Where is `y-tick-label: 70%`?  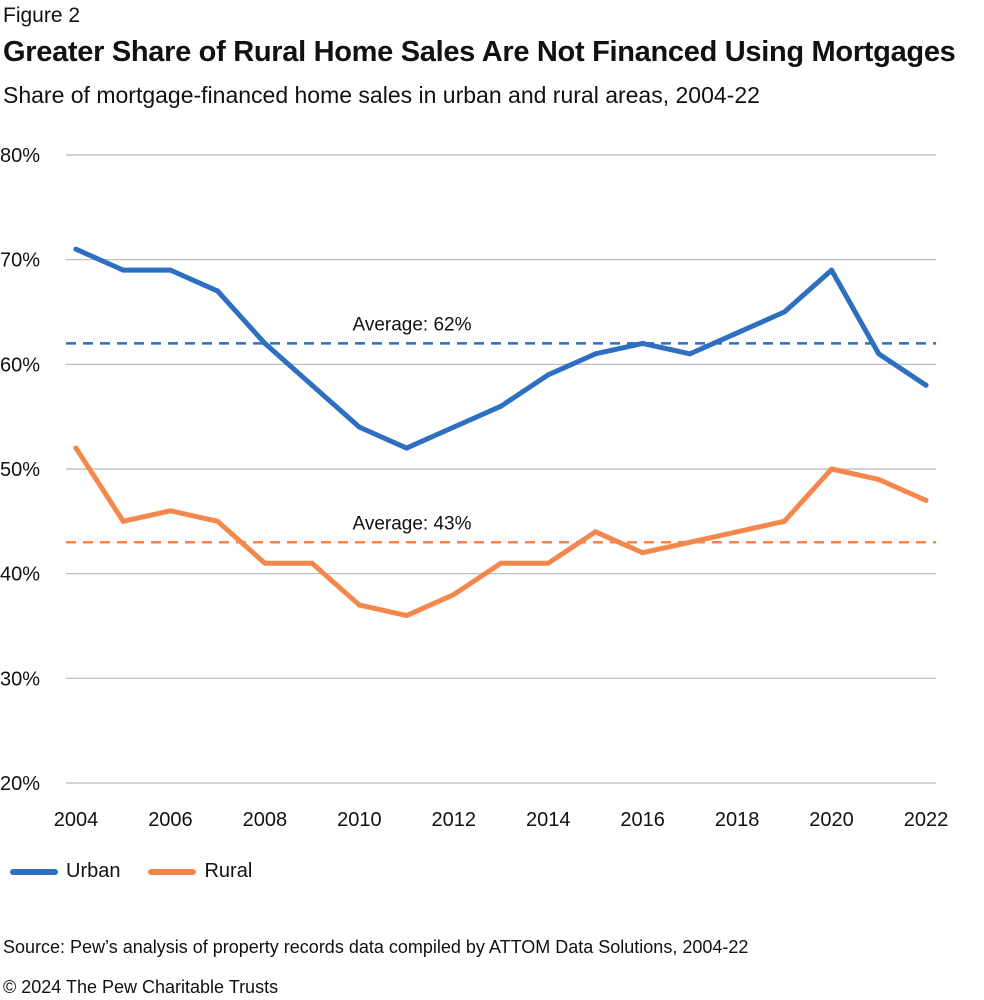 y-tick-label: 70% is located at coordinates (20, 261).